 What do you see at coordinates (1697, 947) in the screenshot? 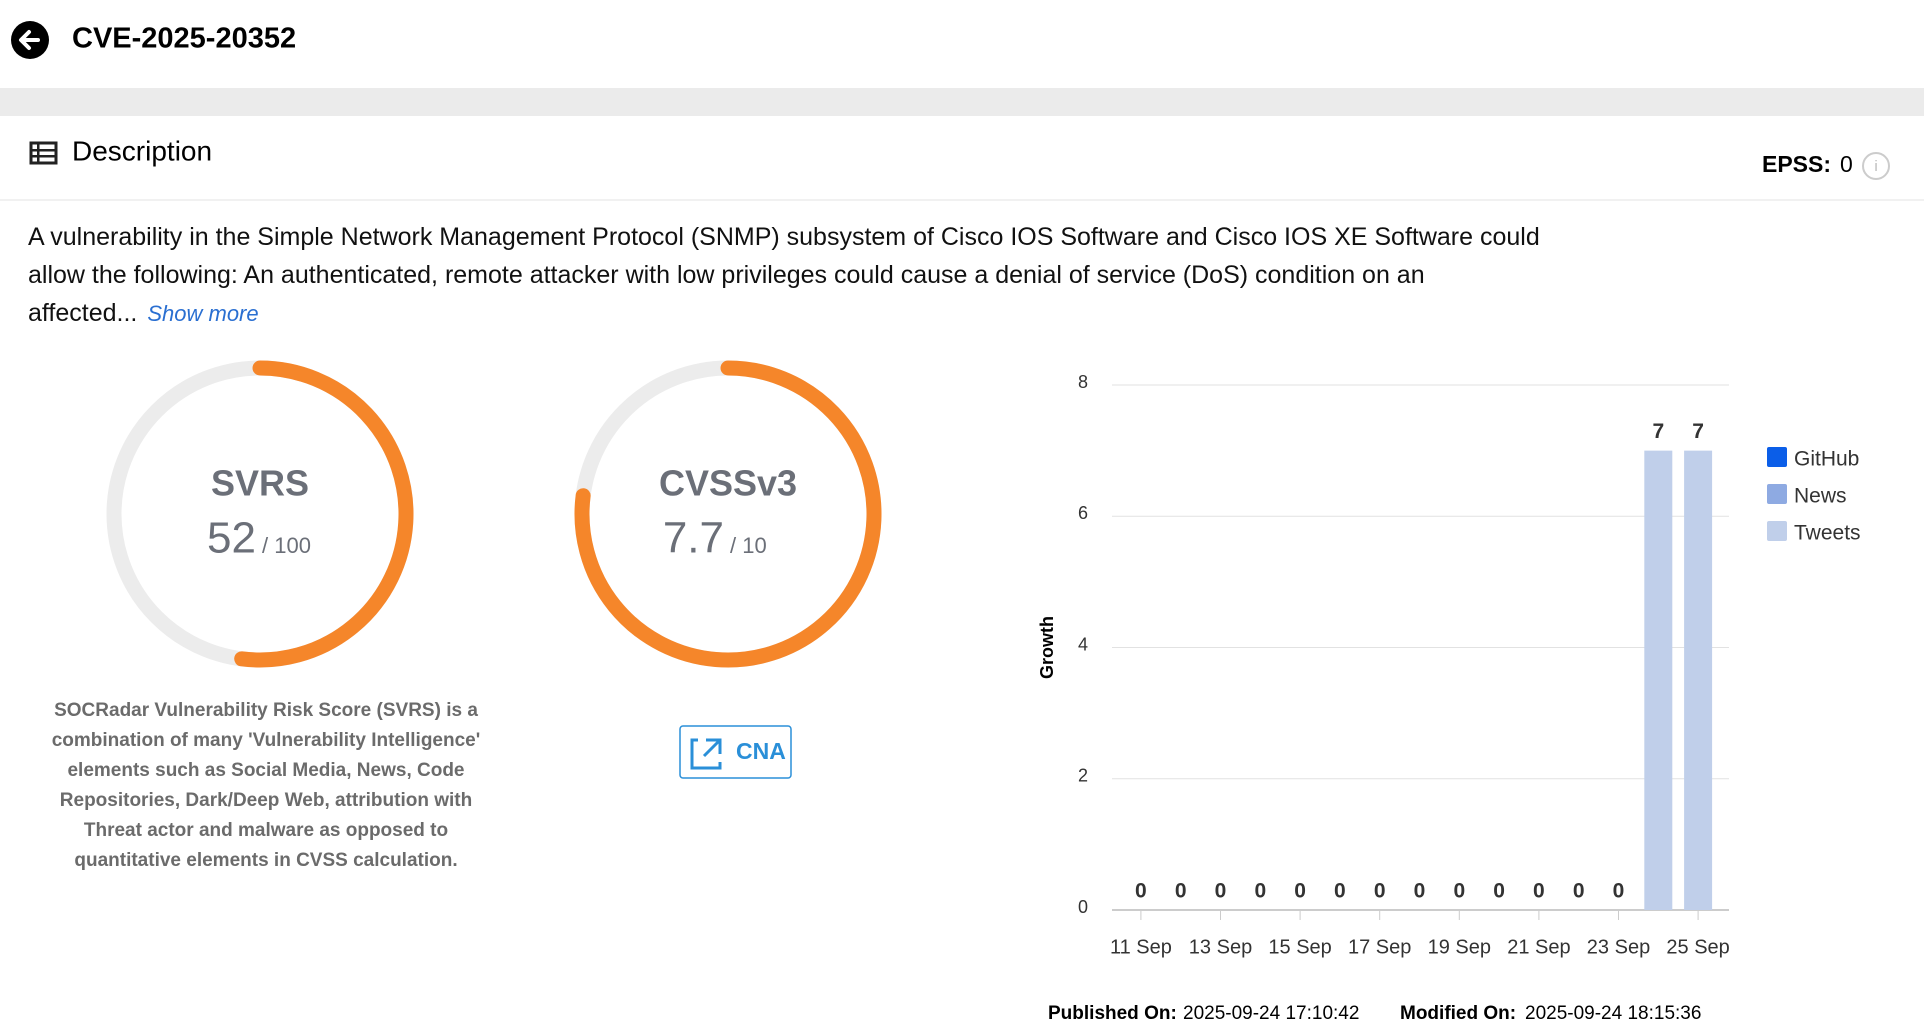
I see `x-tick-label: 25 Sep` at bounding box center [1697, 947].